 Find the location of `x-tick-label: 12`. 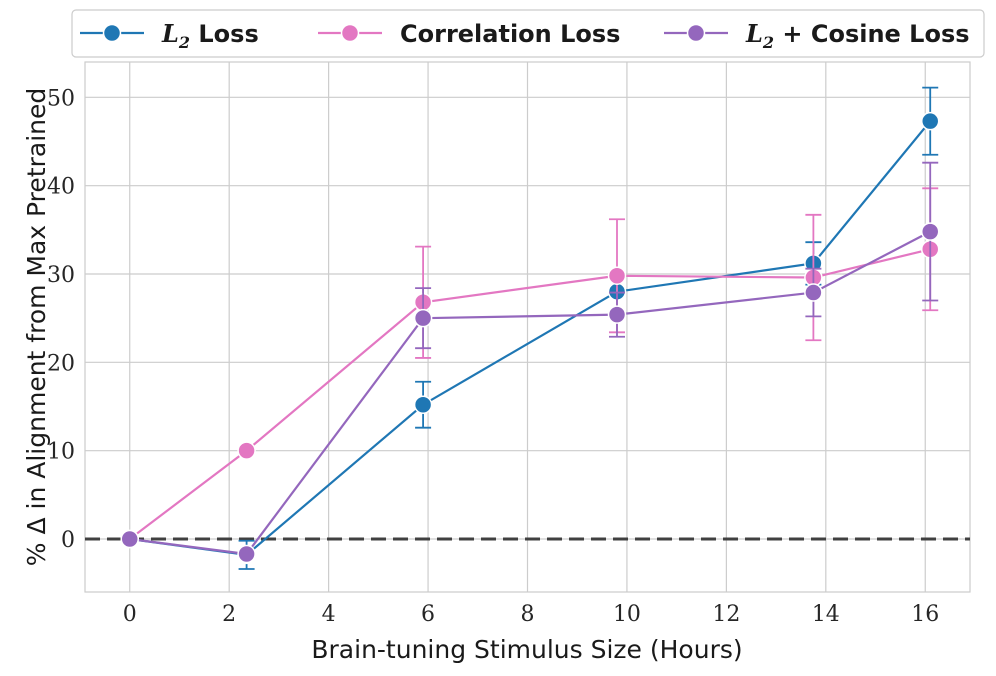

x-tick-label: 12 is located at coordinates (726, 614).